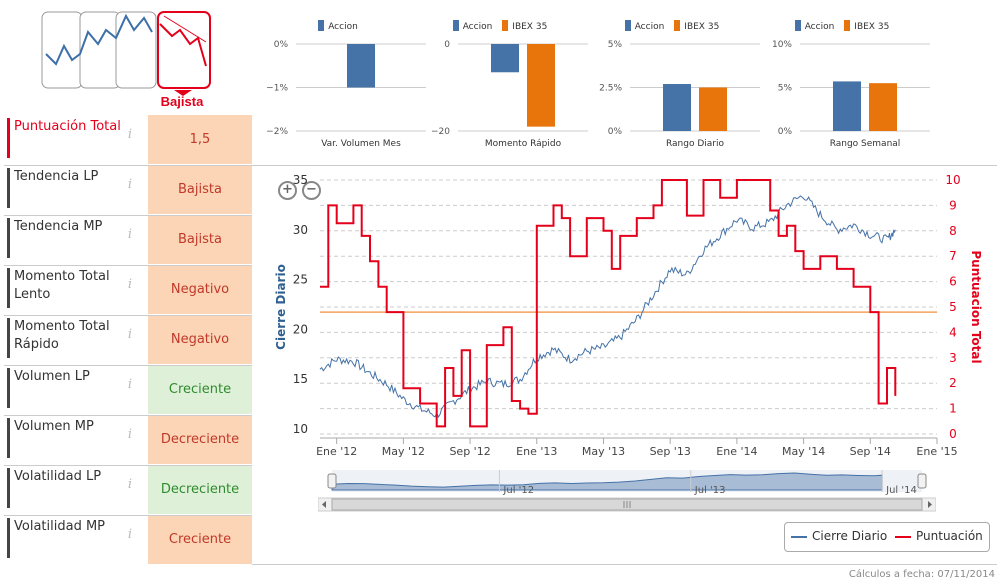 Image resolution: width=1001 pixels, height=584 pixels. What do you see at coordinates (346, 94) in the screenshot?
I see `mini-chart-plot: 0% −1% −2% Var. Volumen Mes` at bounding box center [346, 94].